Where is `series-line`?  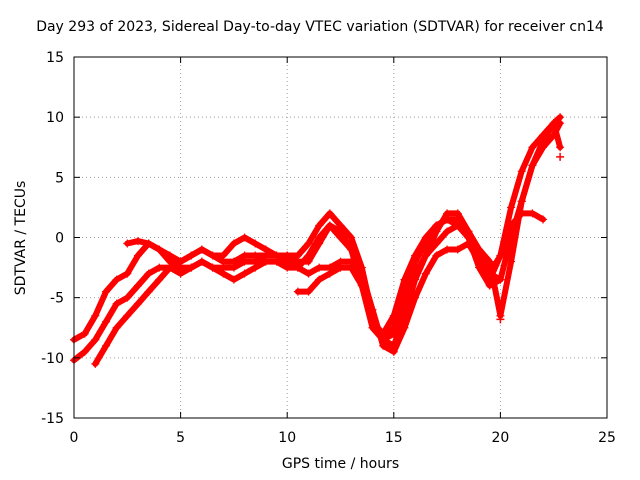 series-line is located at coordinates (420, 276).